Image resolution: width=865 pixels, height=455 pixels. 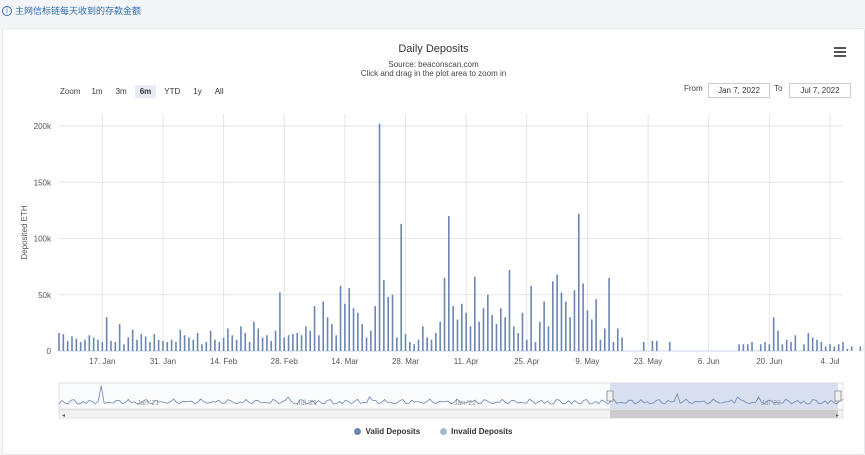 What do you see at coordinates (610, 396) in the screenshot?
I see `navigator-handle-left` at bounding box center [610, 396].